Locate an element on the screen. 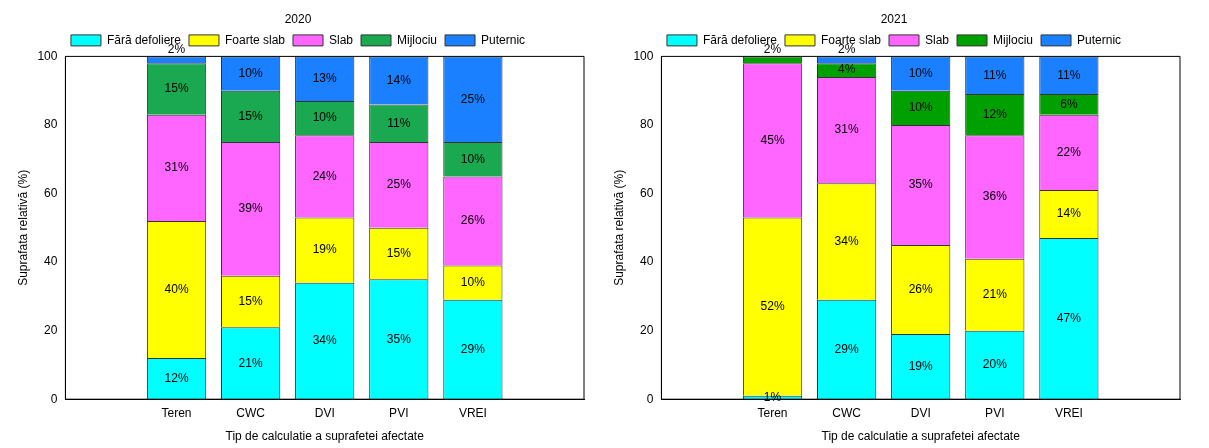 This screenshot has width=1209, height=448. data-label: 36% is located at coordinates (995, 196).